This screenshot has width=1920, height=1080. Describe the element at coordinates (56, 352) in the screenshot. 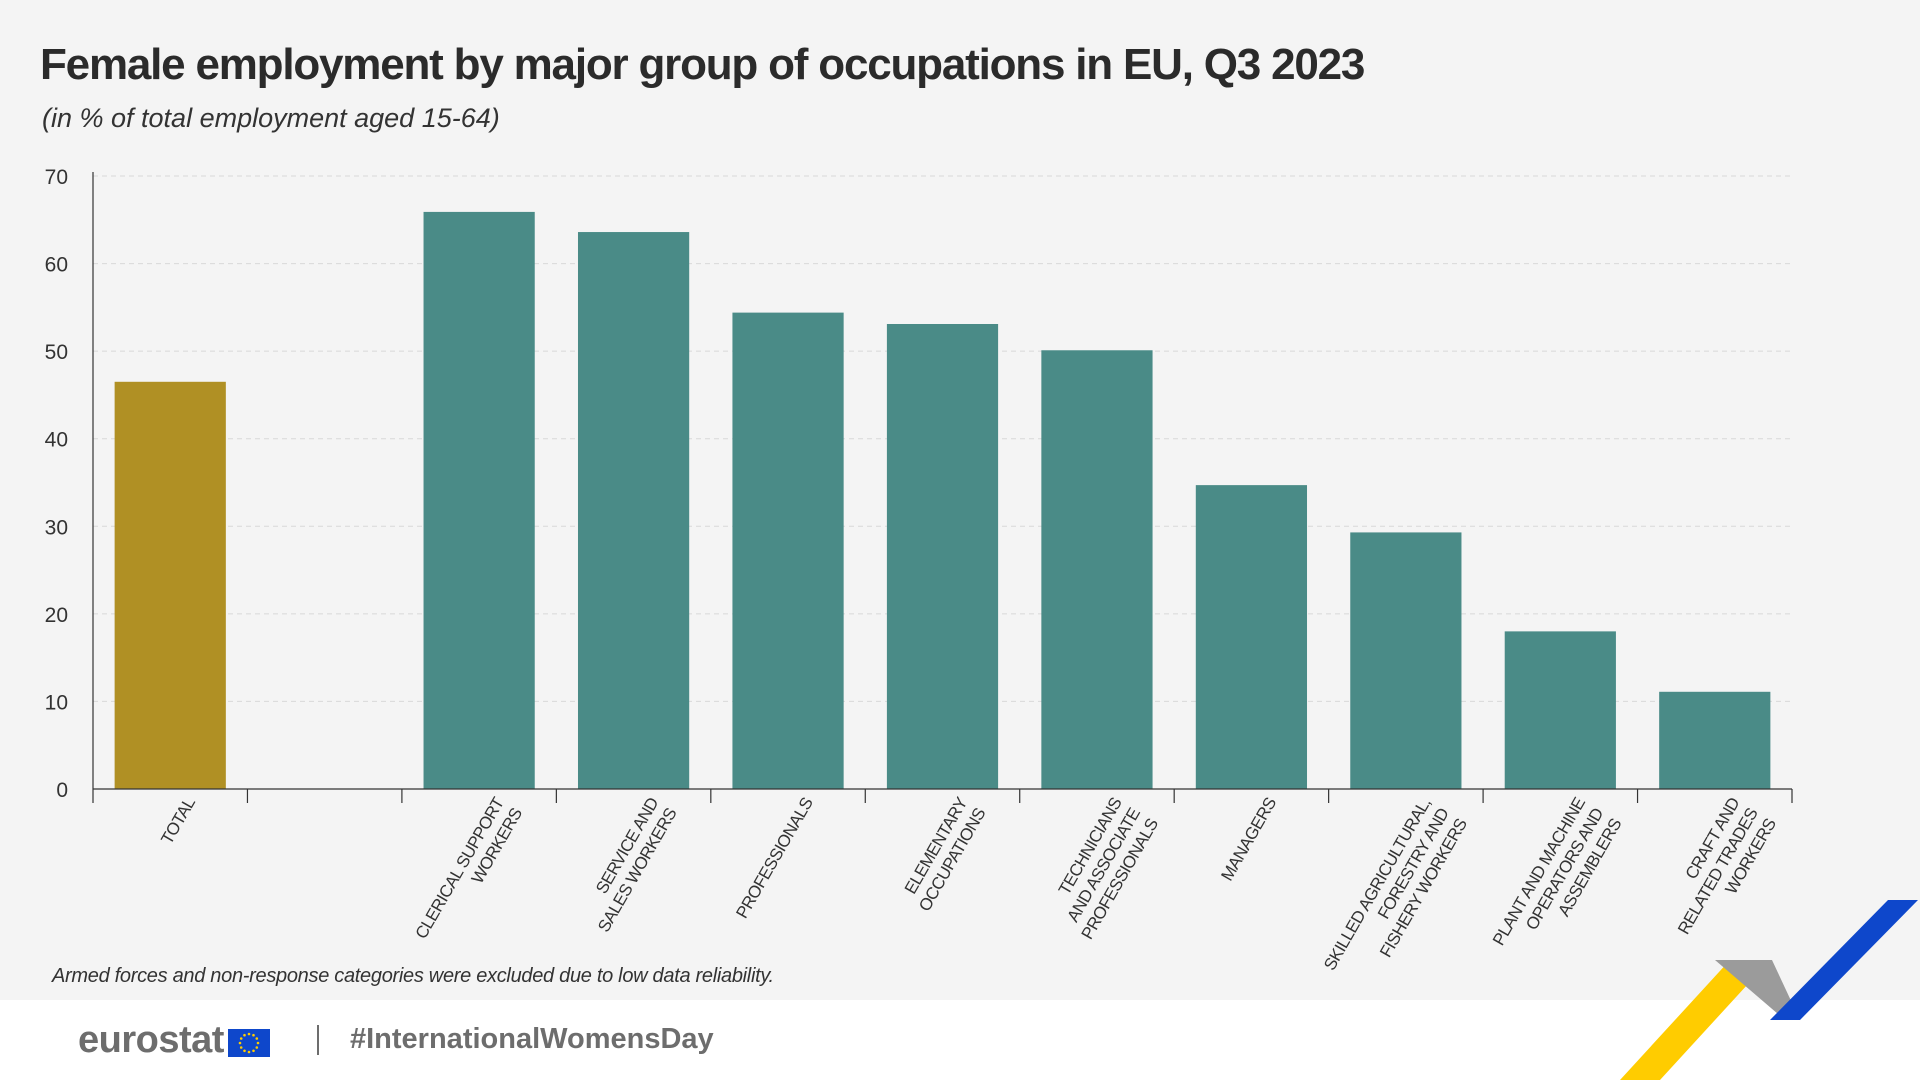

I see `y-tick-label: 50` at that location.